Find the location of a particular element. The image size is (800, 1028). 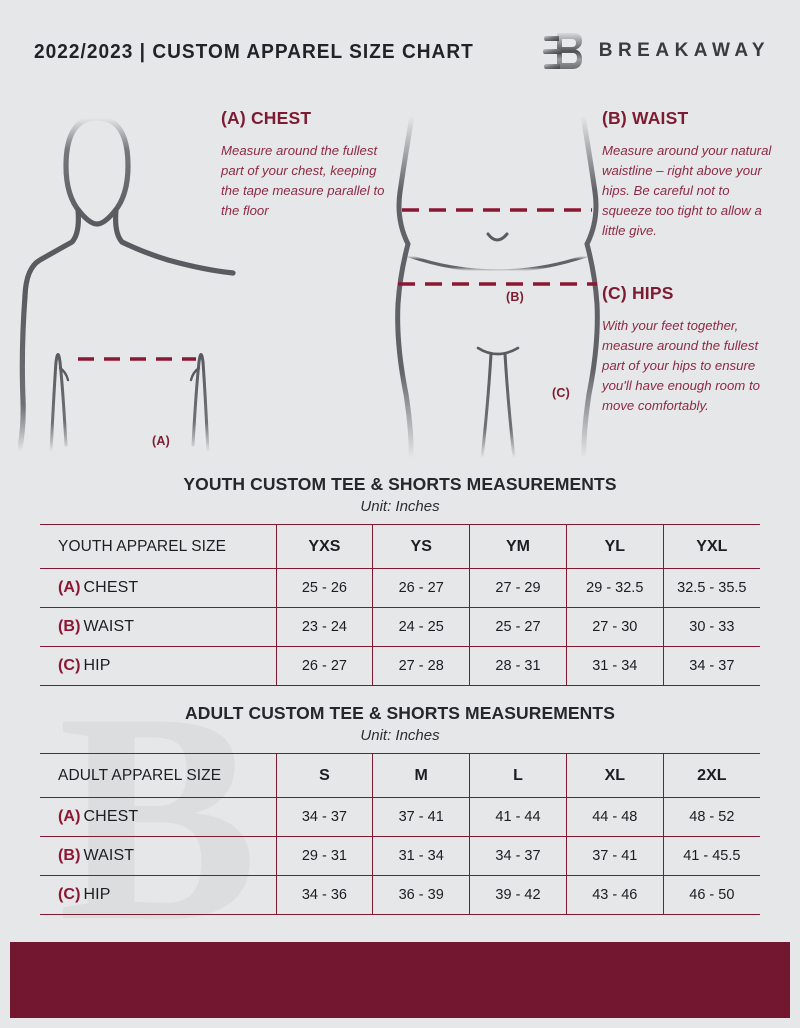

adult-header-label: ADULT APPAREL SIZE is located at coordinates (158, 775).